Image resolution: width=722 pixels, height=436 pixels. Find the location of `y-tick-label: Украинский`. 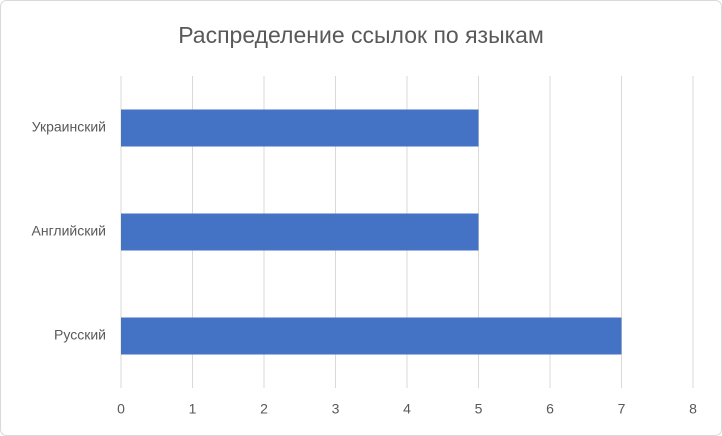

y-tick-label: Украинский is located at coordinates (69, 127).